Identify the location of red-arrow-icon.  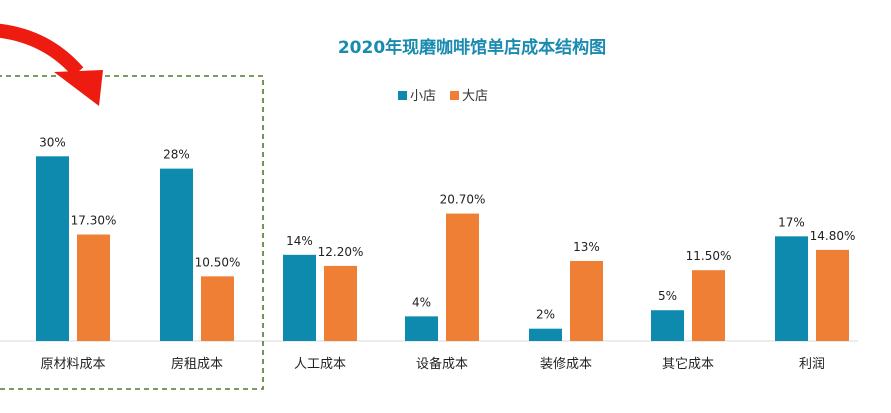
(51, 64).